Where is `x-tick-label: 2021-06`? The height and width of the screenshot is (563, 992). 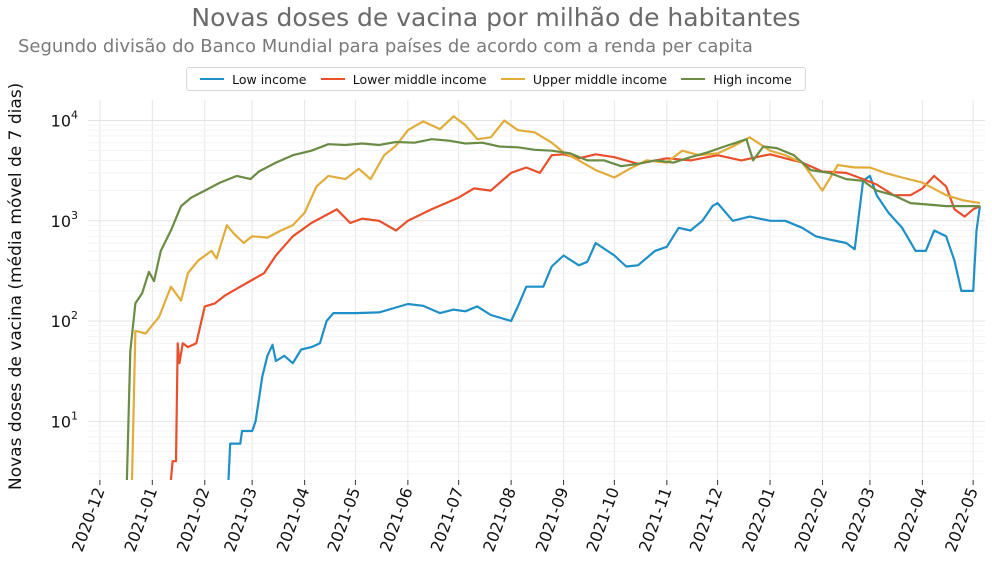
x-tick-label: 2021-06 is located at coordinates (396, 519).